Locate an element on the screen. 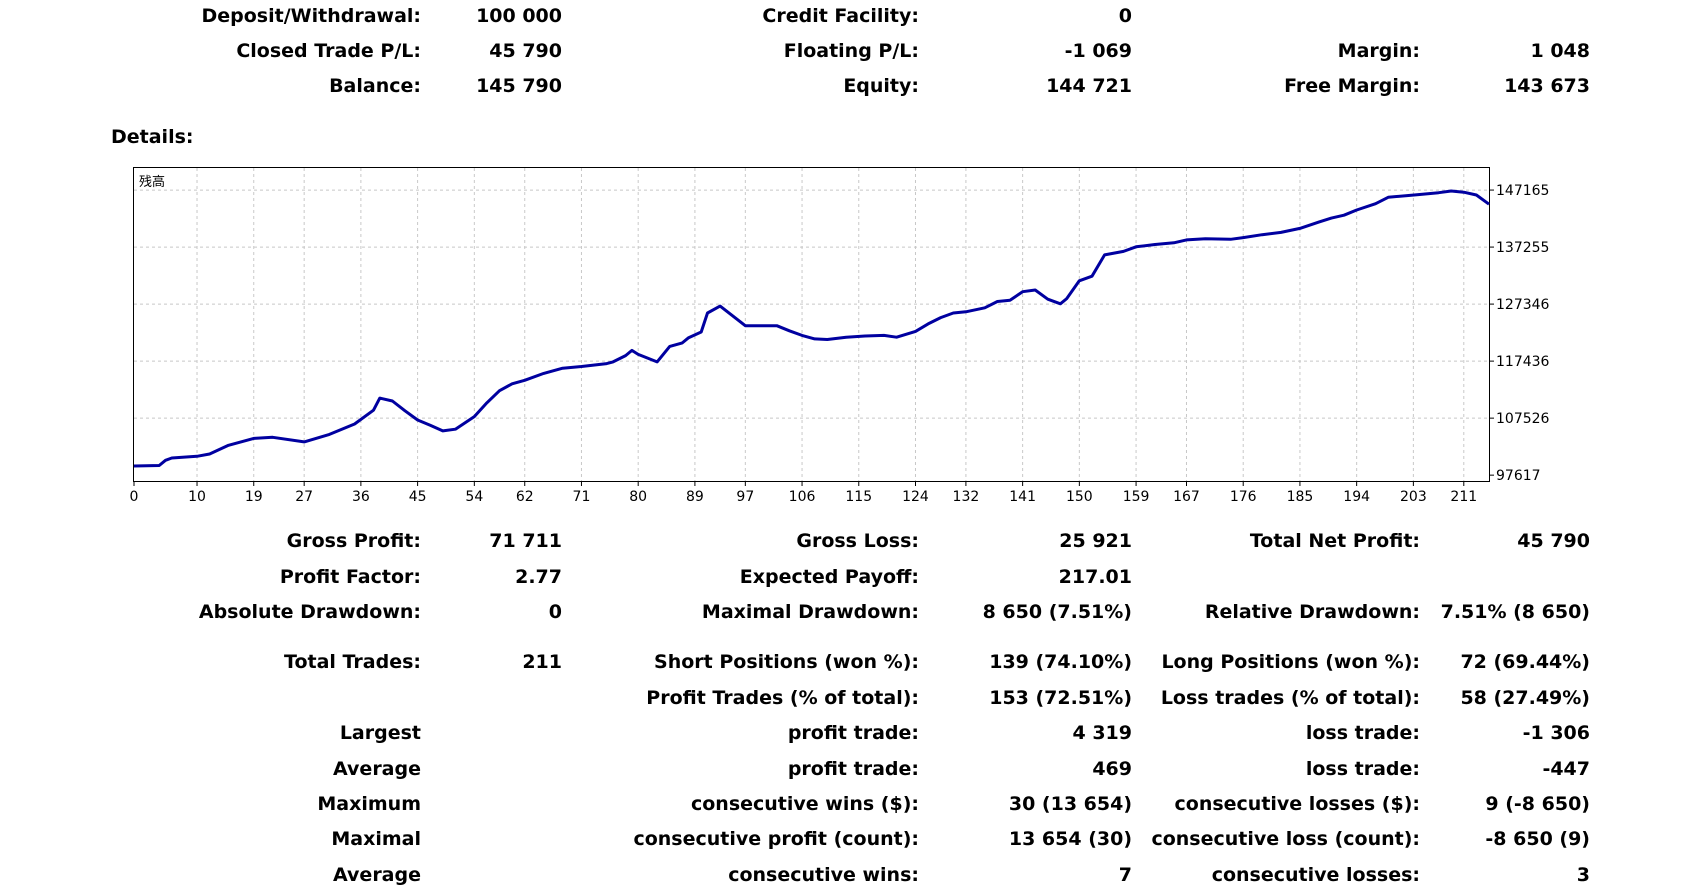 The image size is (1690, 889). stat-value: 8 650 (7.51%) is located at coordinates (1057, 612).